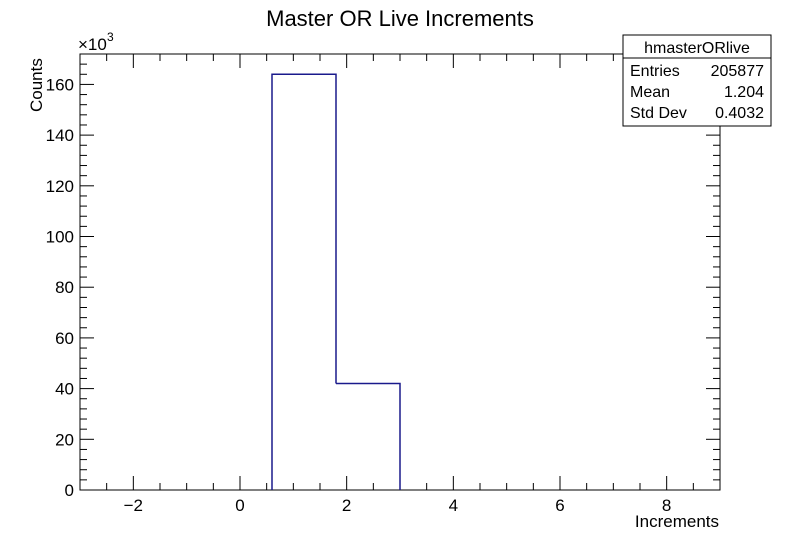  I want to click on y-tick-label: 160, so click(60, 84).